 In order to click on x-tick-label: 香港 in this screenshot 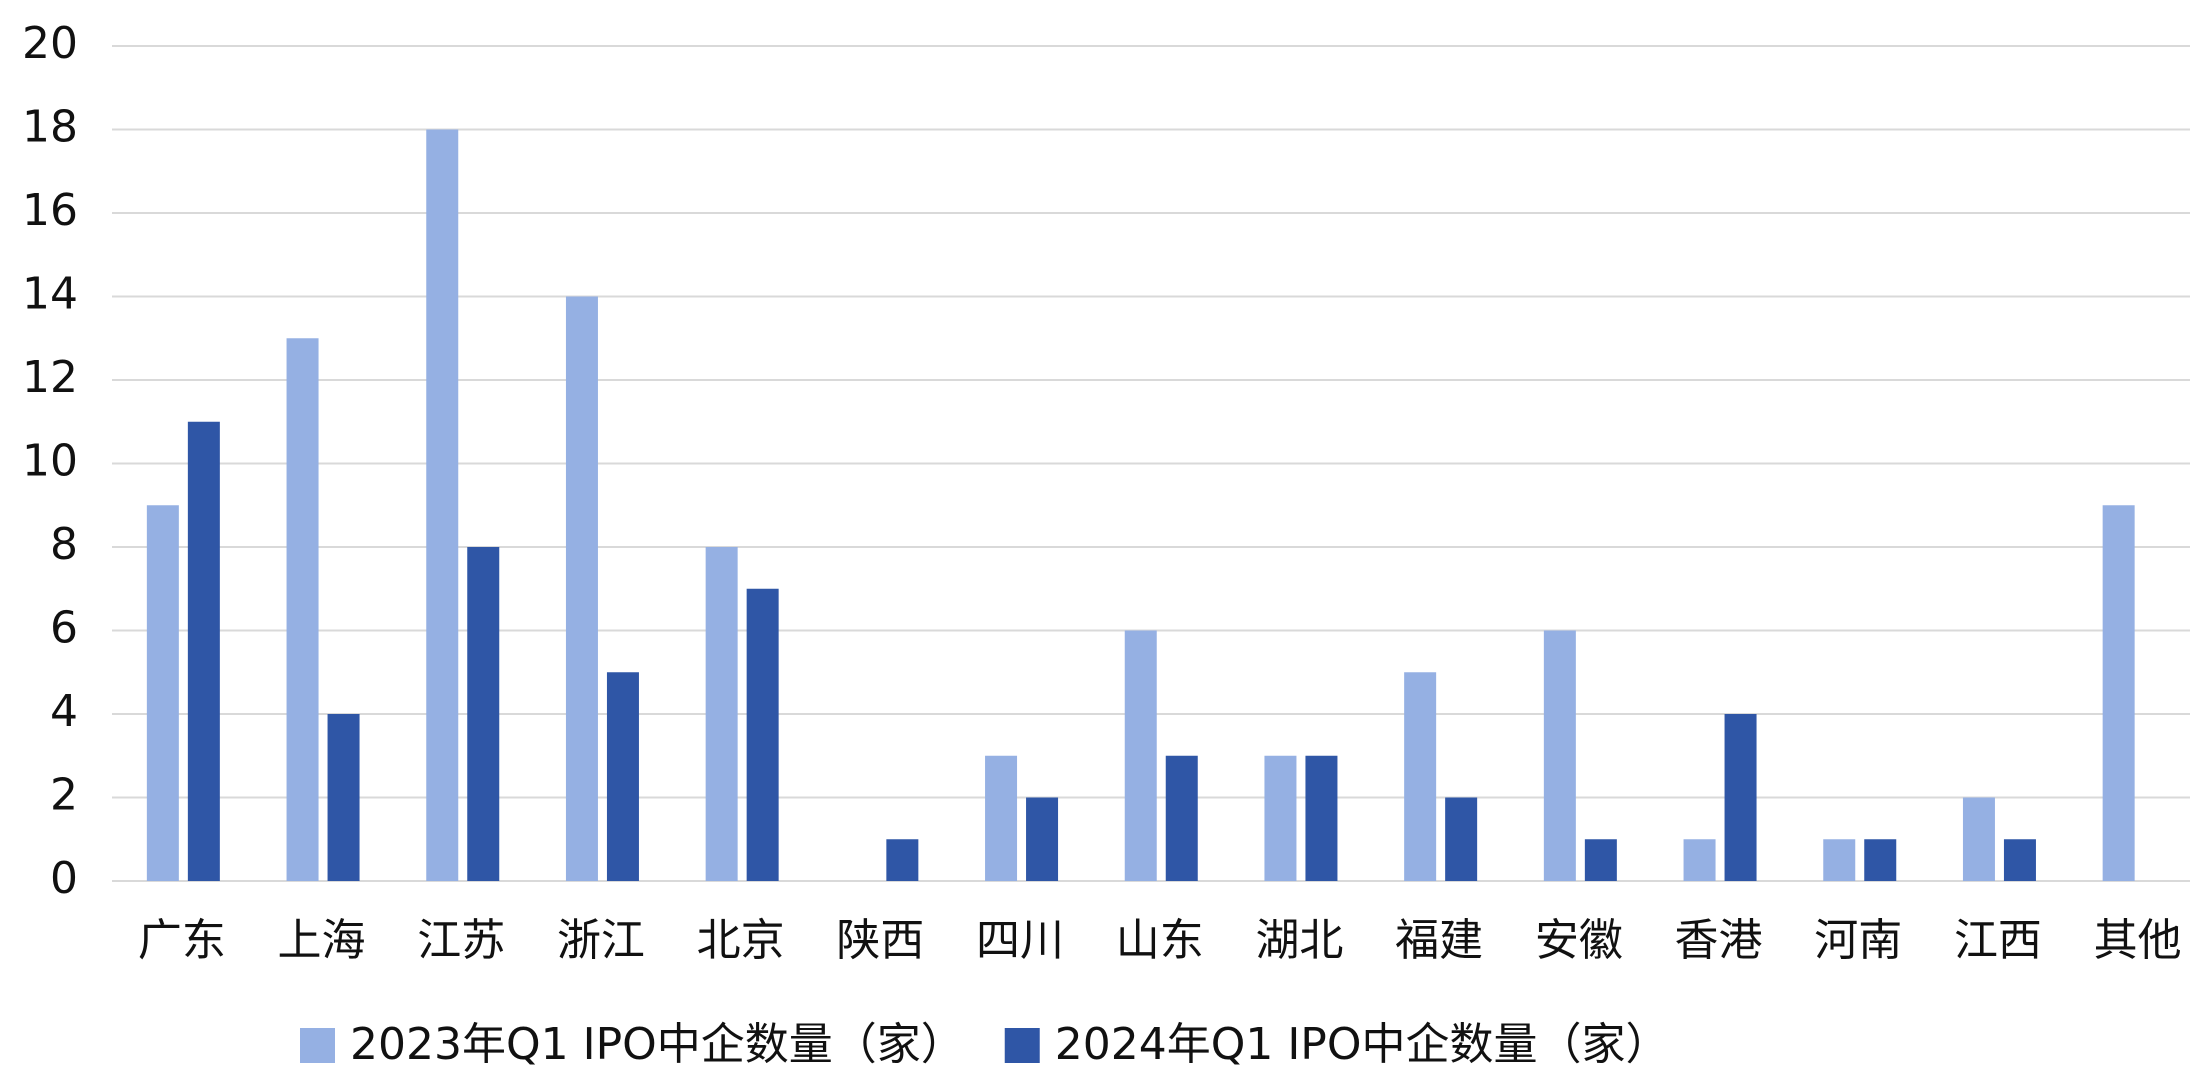, I will do `click(1719, 940)`.